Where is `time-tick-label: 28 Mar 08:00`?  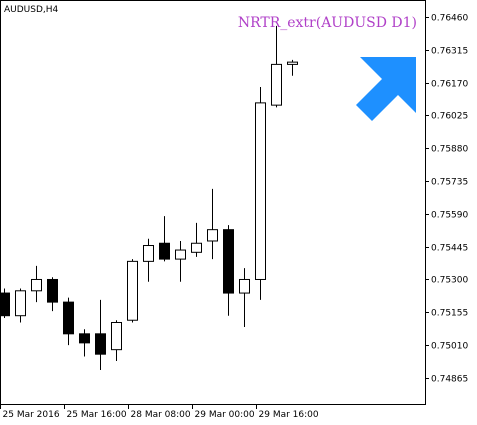 time-tick-label: 28 Mar 08:00 is located at coordinates (161, 415).